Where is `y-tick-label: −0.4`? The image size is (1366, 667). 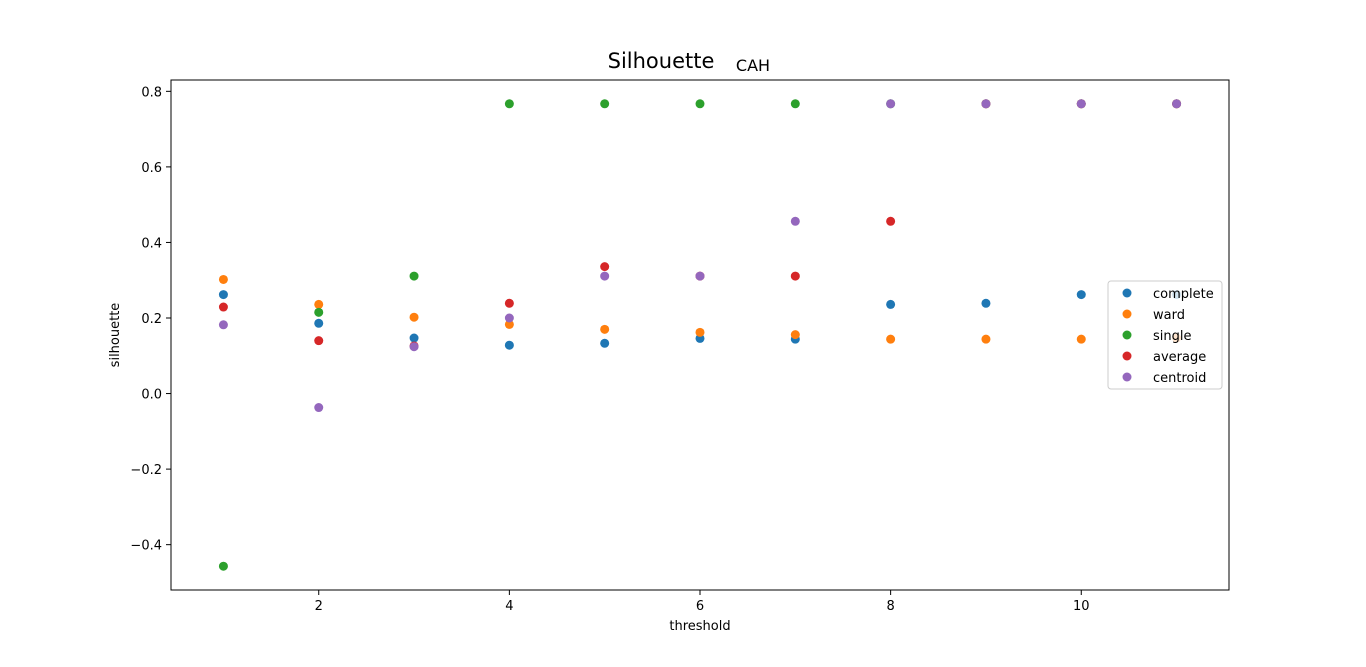 y-tick-label: −0.4 is located at coordinates (146, 546).